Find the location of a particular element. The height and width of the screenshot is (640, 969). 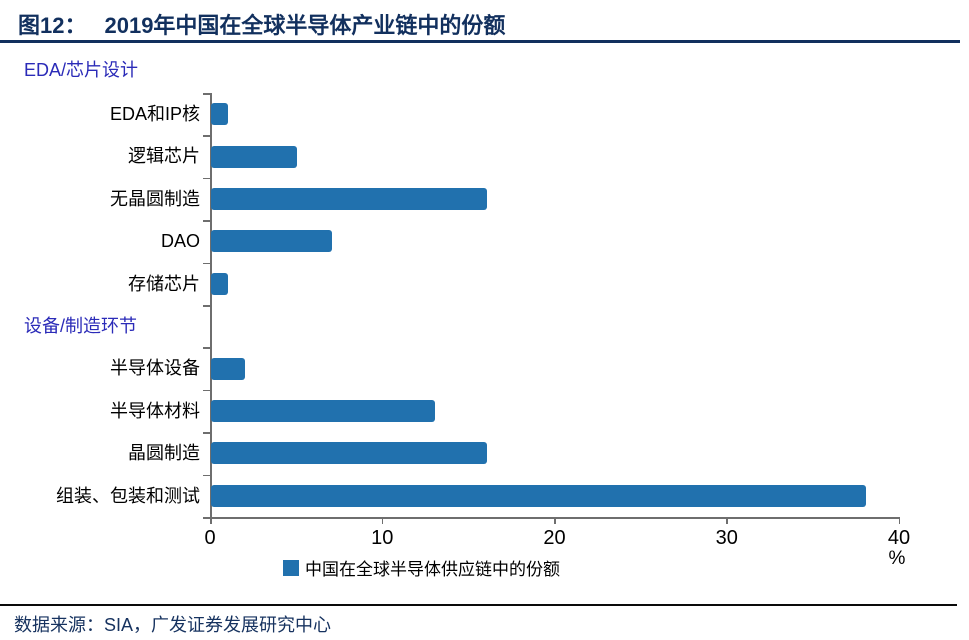

legend-swatch-icon is located at coordinates (291, 567).